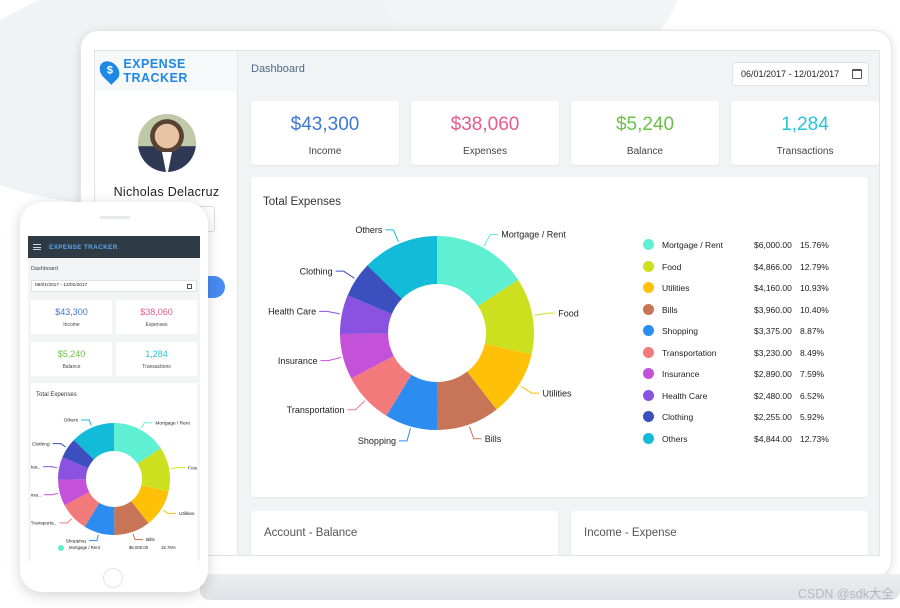  Describe the element at coordinates (131, 518) in the screenshot. I see `phone-slice-bills` at that location.